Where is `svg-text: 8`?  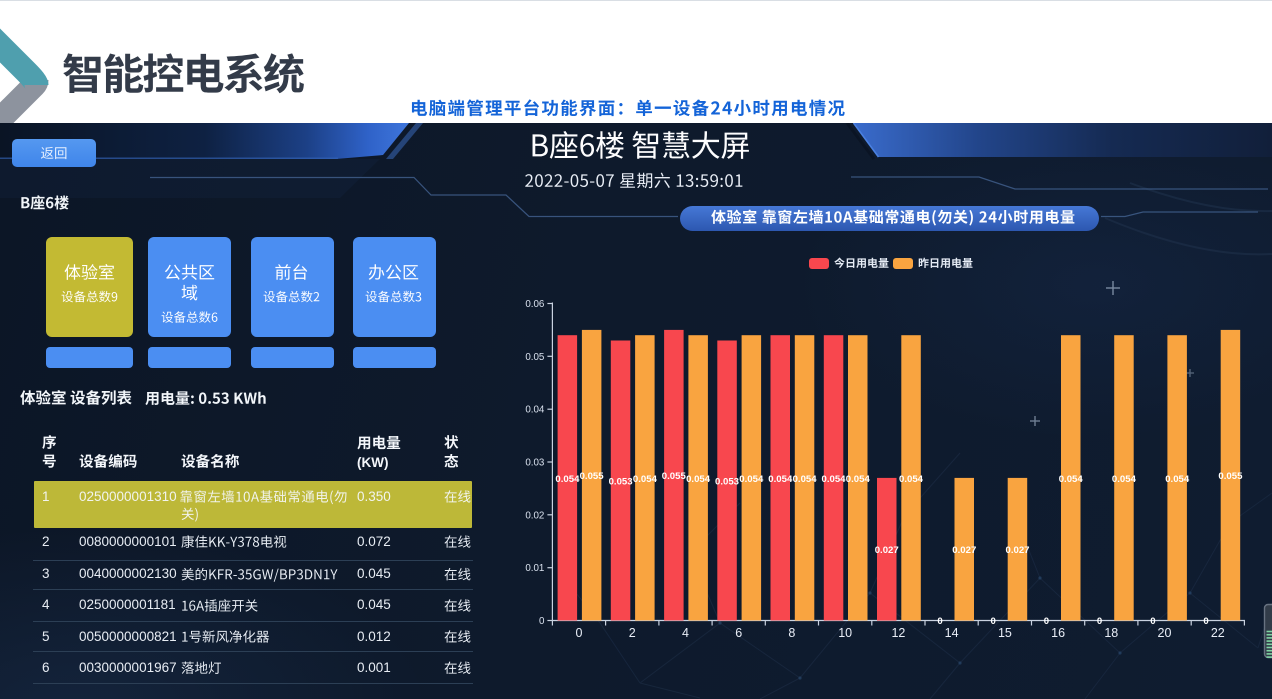
svg-text: 8 is located at coordinates (791, 633).